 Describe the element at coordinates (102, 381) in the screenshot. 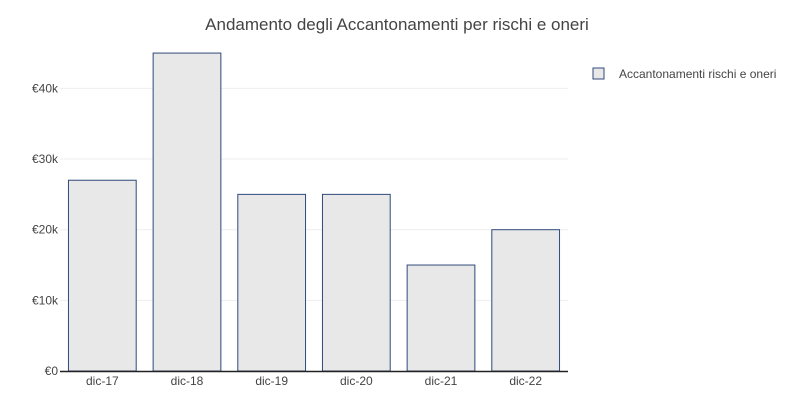

I see `x-tick-label: dic-17` at that location.